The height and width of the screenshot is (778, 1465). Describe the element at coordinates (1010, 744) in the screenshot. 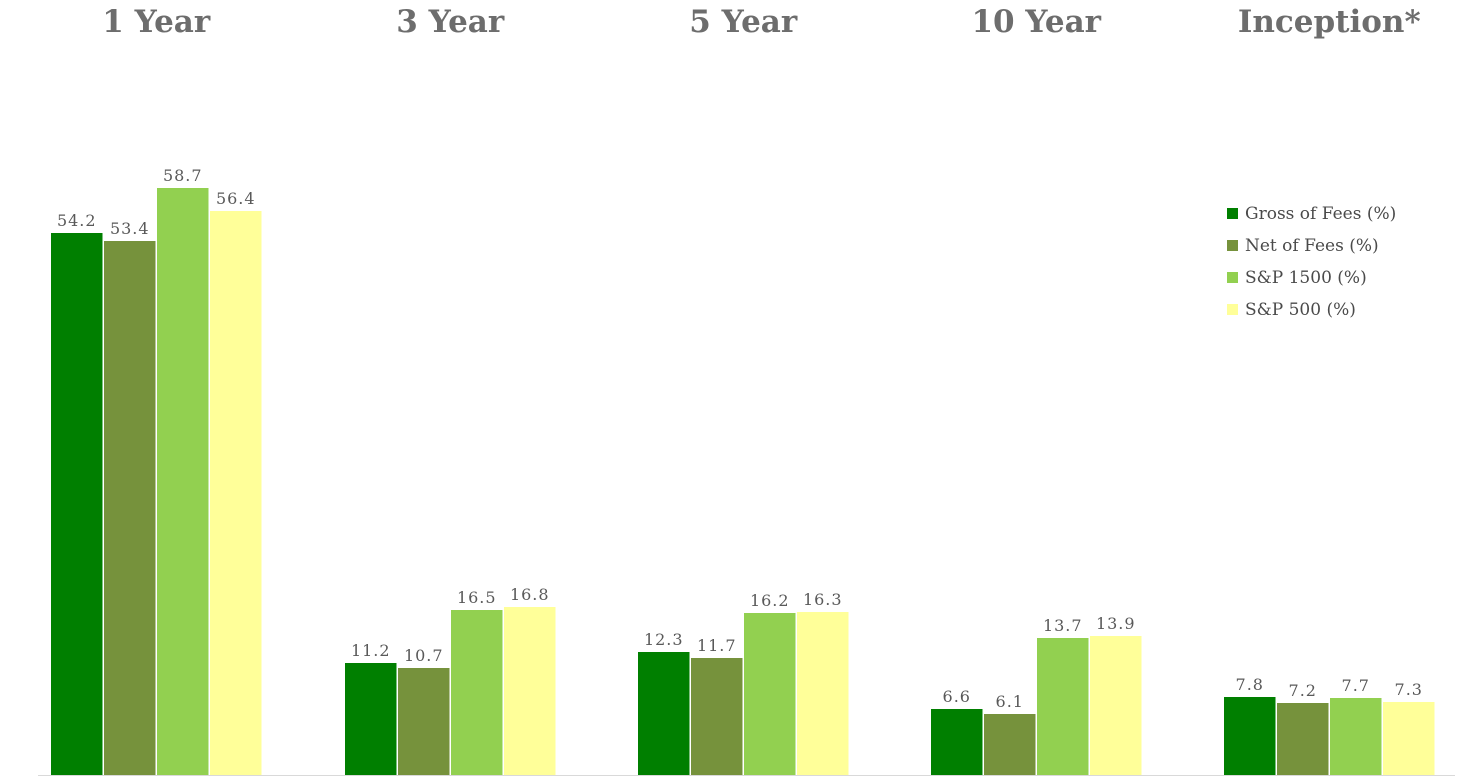

I see `bar-net-of-fees-10-year` at that location.